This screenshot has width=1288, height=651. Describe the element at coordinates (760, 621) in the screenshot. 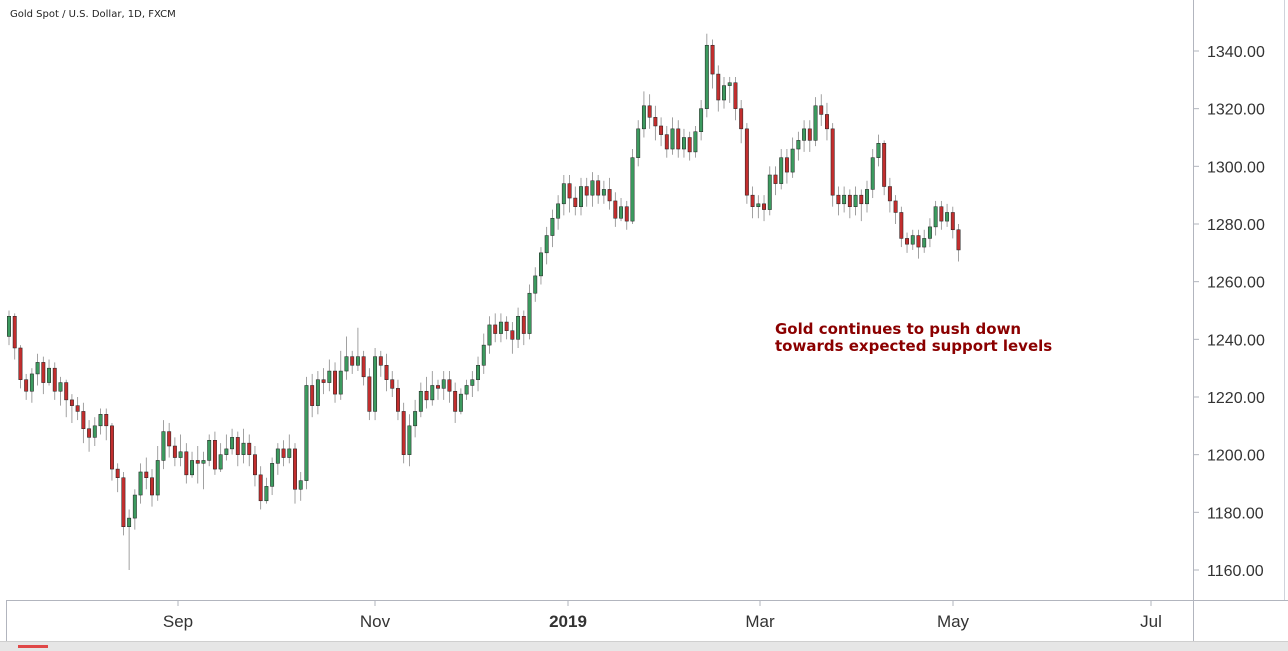

I see `time-tick-label: Mar` at that location.